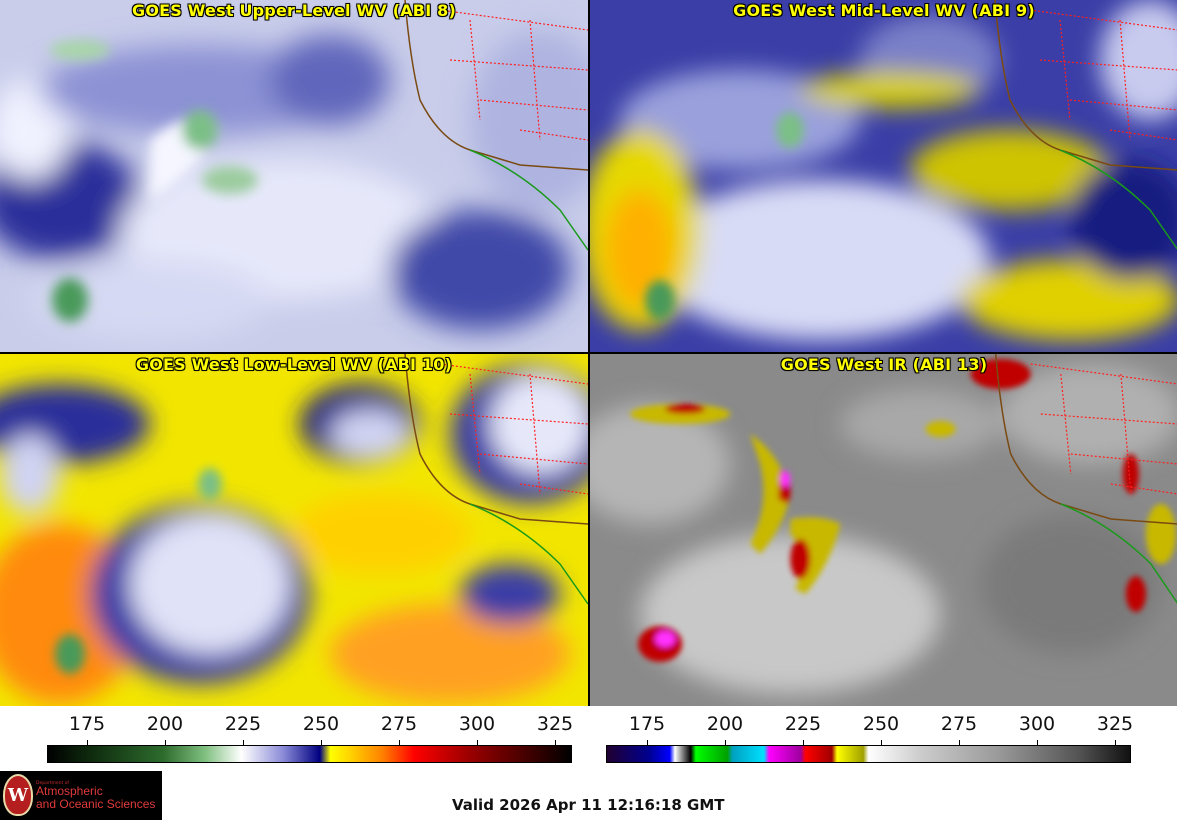 The width and height of the screenshot is (1177, 820). I want to click on logo-dept-name: Atmospheric and Oceanic Sciences, so click(95, 798).